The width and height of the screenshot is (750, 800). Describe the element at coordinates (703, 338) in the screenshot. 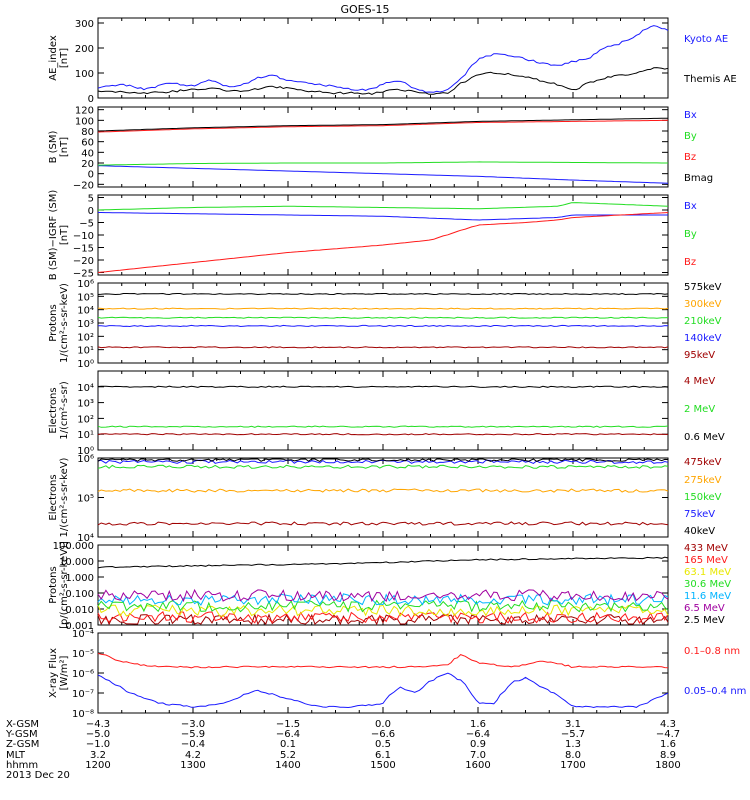

I see `legend-label: 140keV` at that location.